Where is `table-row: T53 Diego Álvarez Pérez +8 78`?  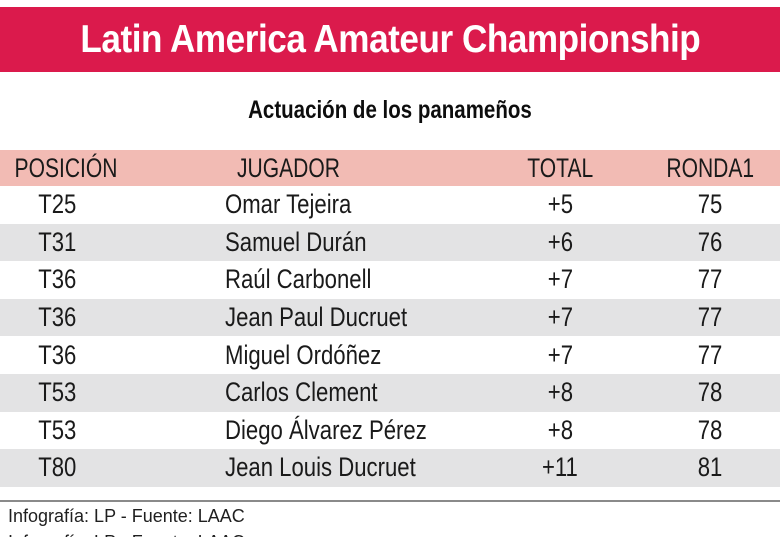 table-row: T53 Diego Álvarez Pérez +8 78 is located at coordinates (390, 430).